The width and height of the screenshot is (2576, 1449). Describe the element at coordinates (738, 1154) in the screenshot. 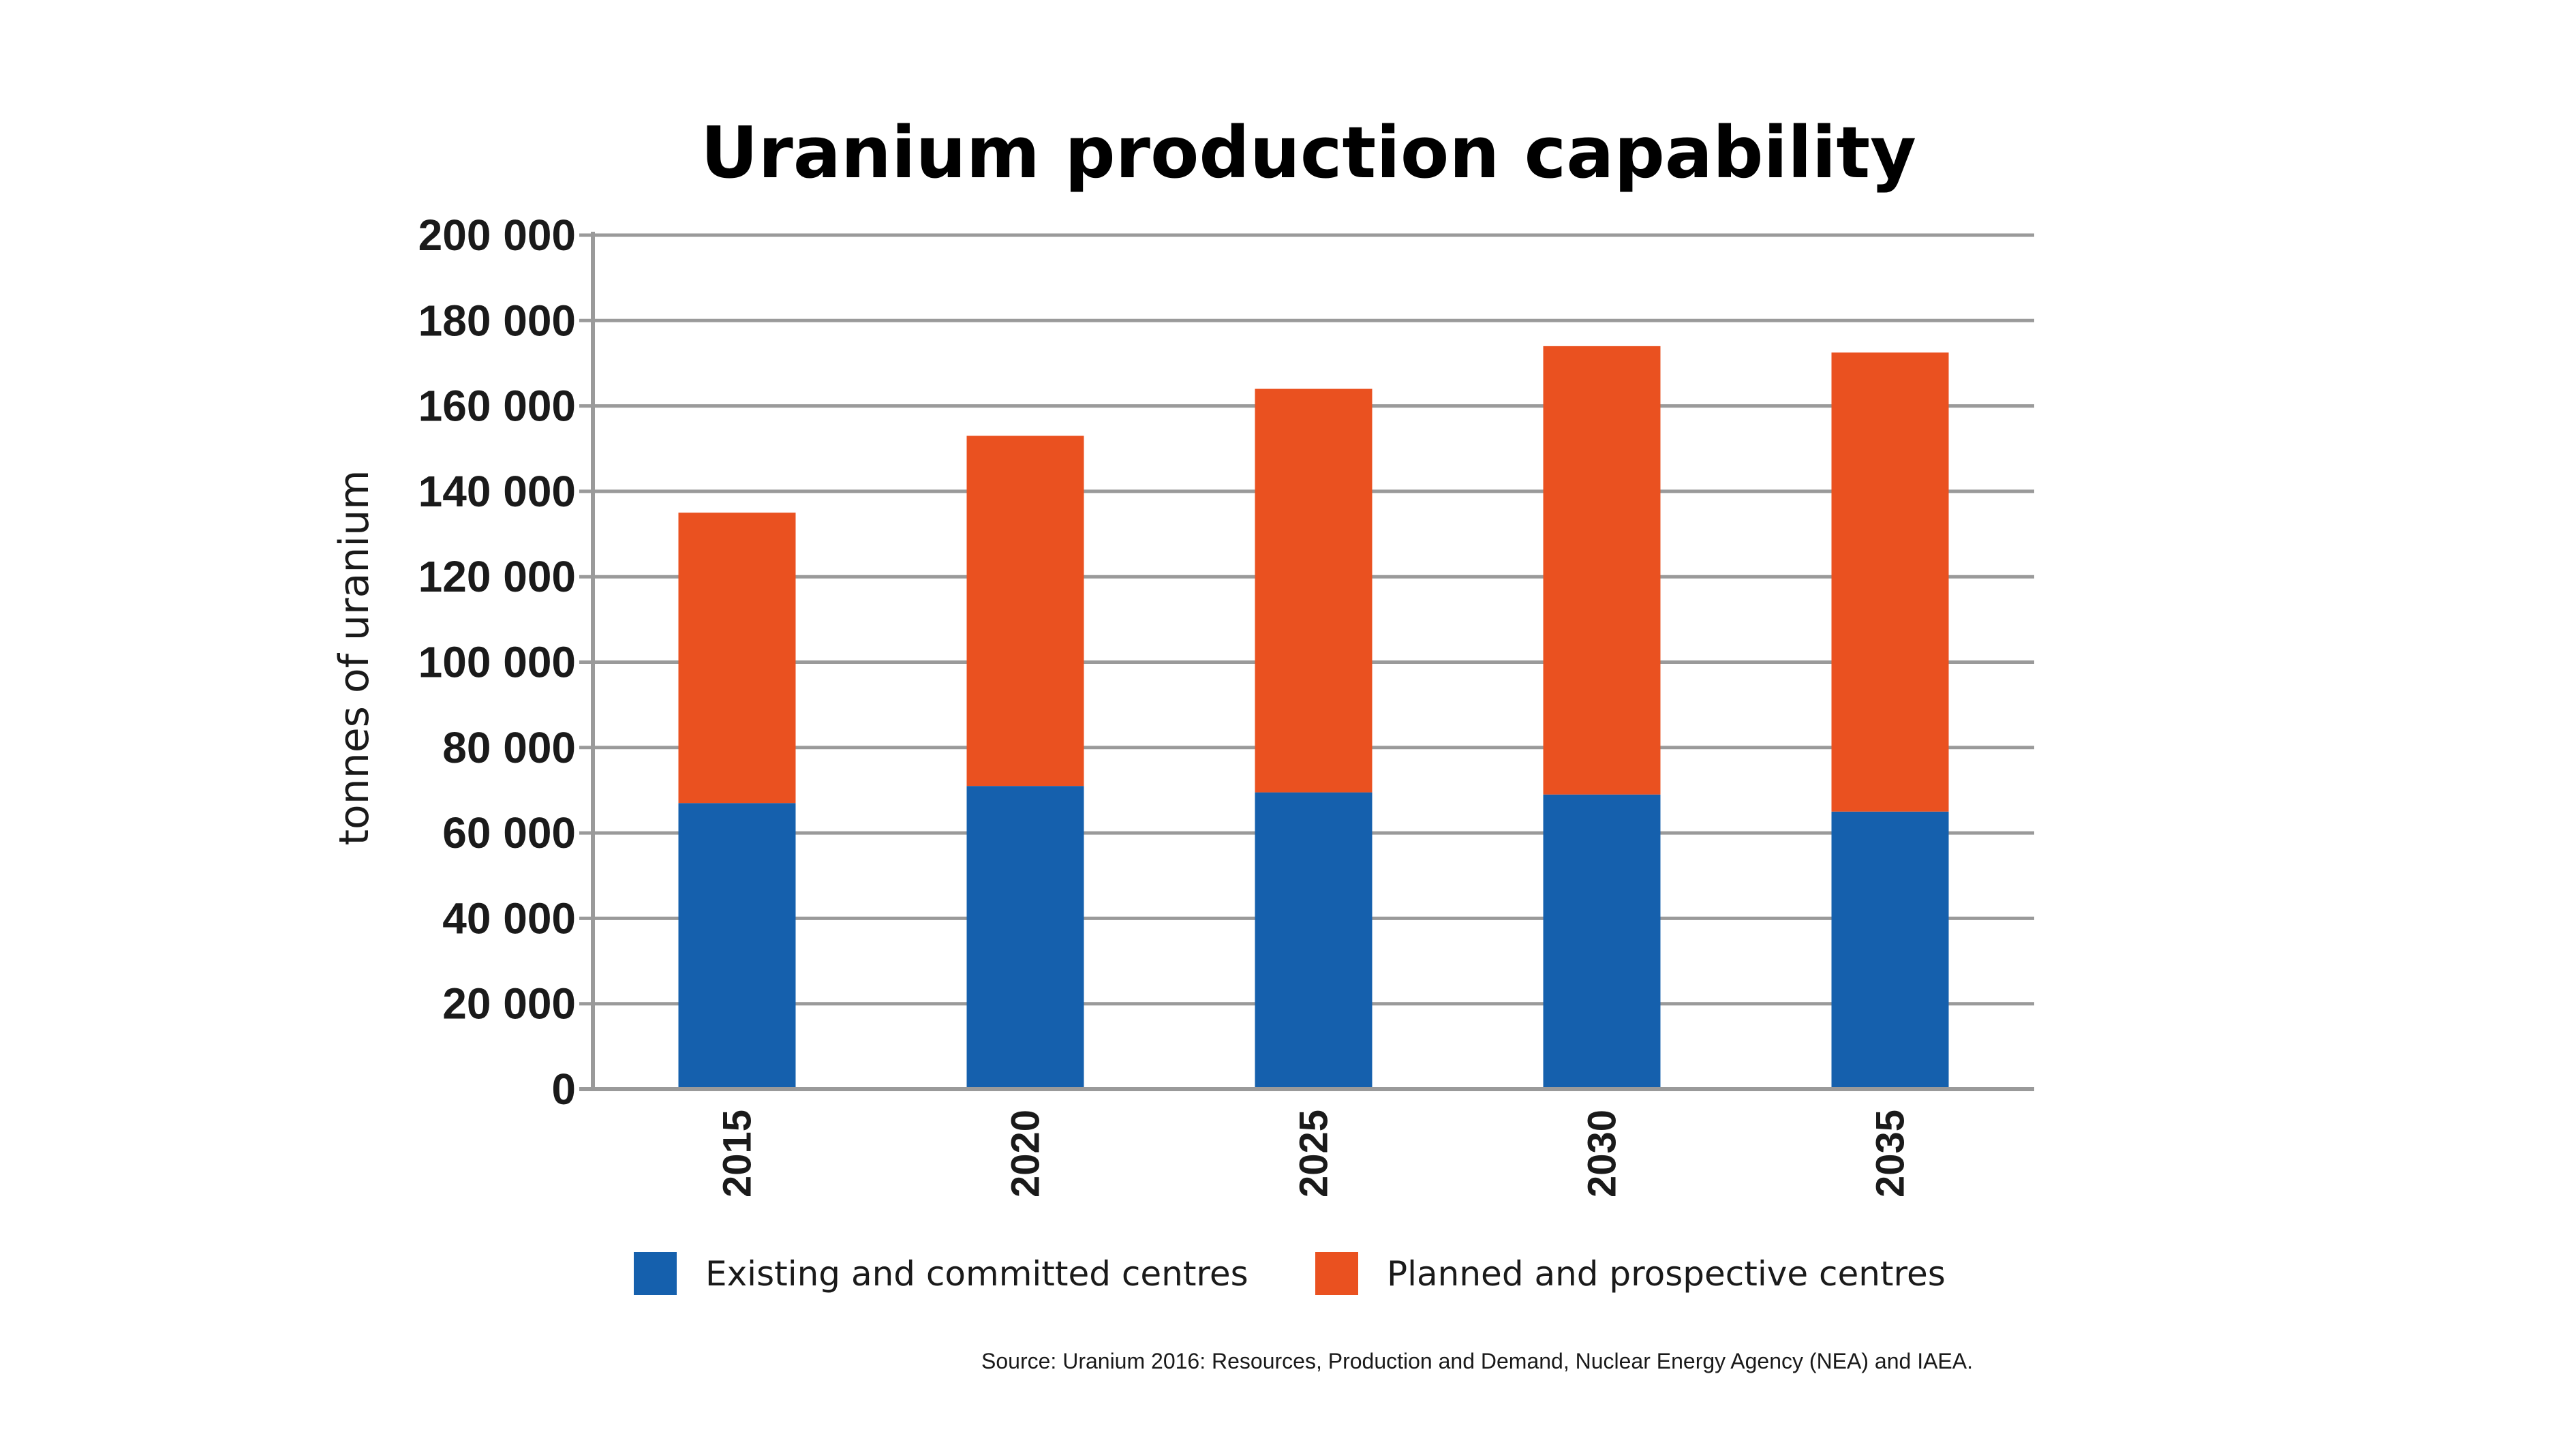

I see `x-tick-label: 2015` at that location.